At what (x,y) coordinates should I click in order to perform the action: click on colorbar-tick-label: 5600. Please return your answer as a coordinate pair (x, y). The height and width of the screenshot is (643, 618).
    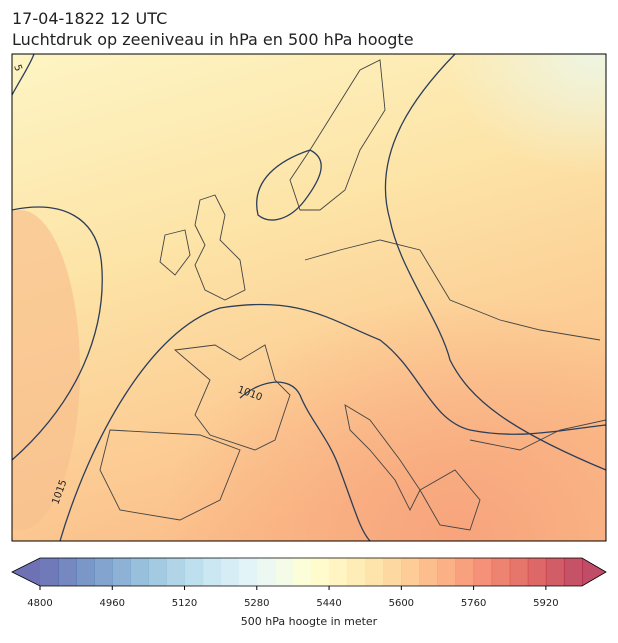
    Looking at the image, I should click on (401, 603).